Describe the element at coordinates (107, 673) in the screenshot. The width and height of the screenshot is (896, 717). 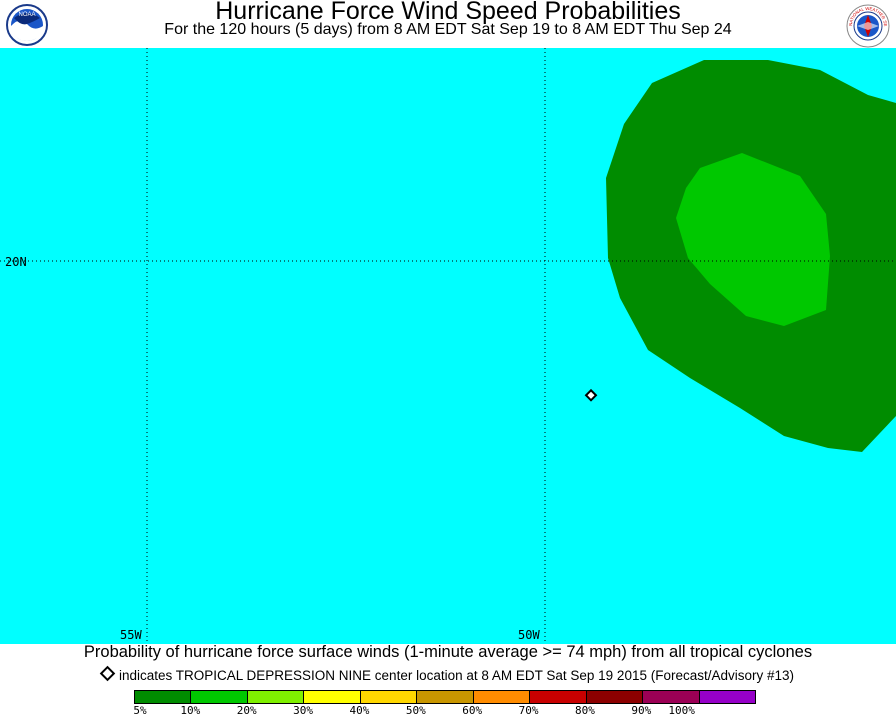
I see `diamond-icon` at that location.